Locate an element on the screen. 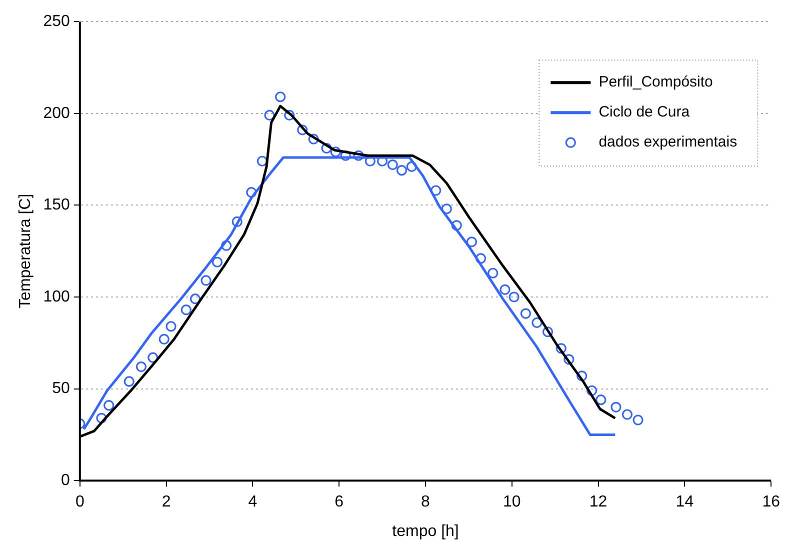  x-tick-label: 6 is located at coordinates (339, 502).